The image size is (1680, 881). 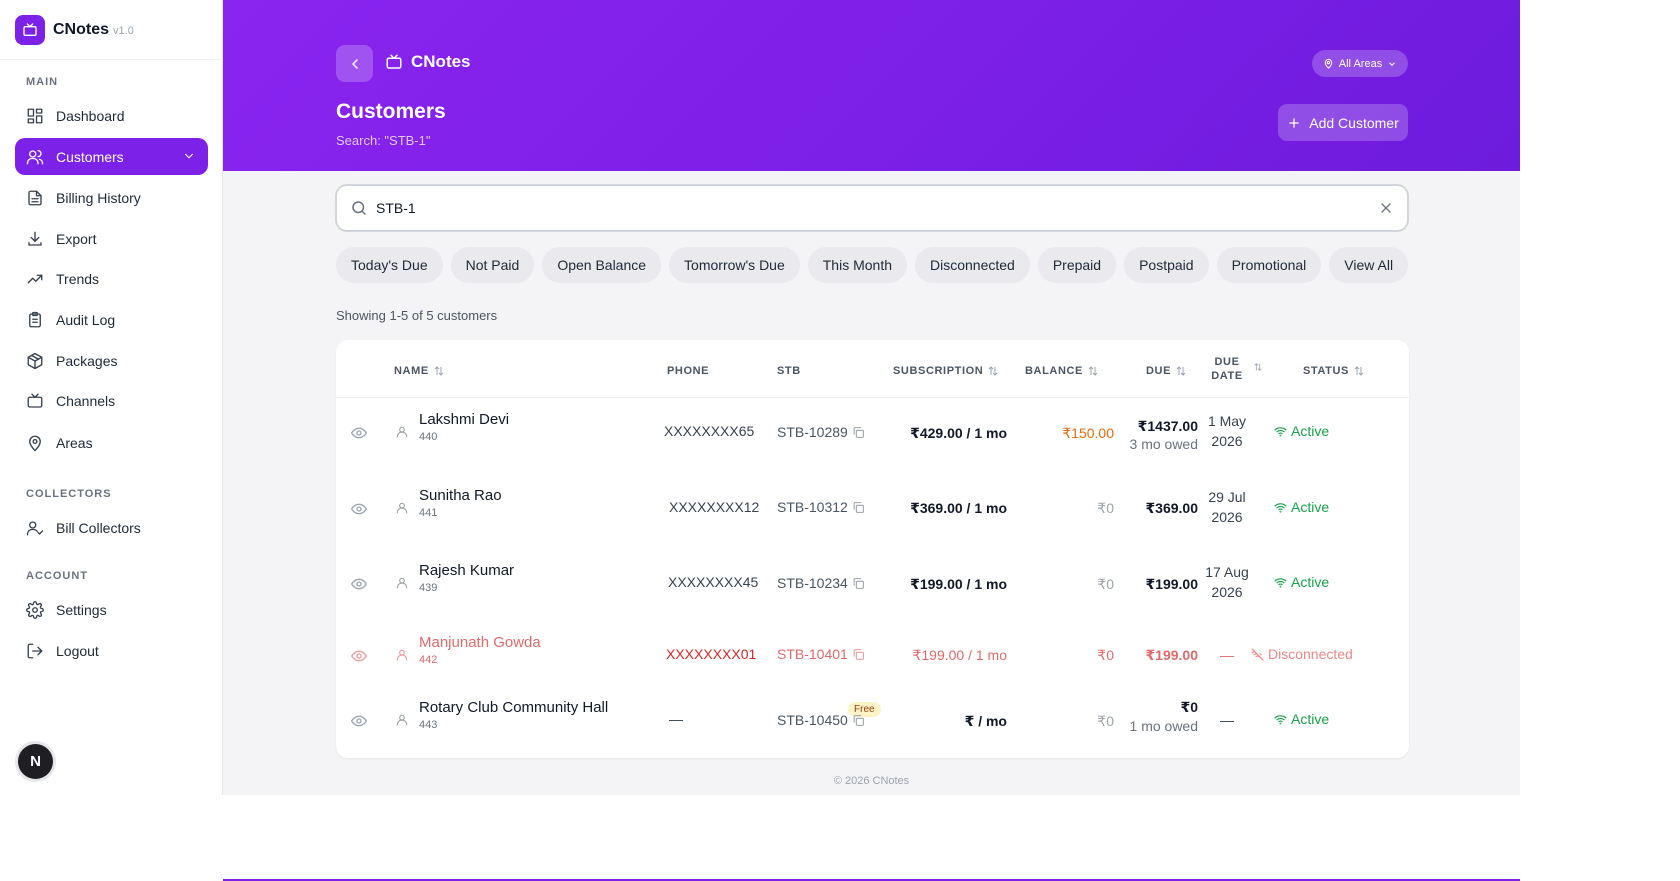 What do you see at coordinates (1062, 371) in the screenshot?
I see `column-header-balance: BALANCE` at bounding box center [1062, 371].